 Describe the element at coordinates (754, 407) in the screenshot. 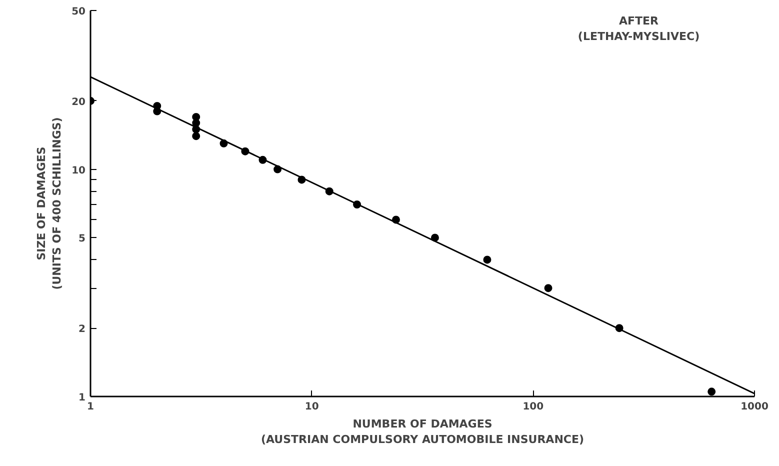

I see `x-tick-label: 1000` at that location.